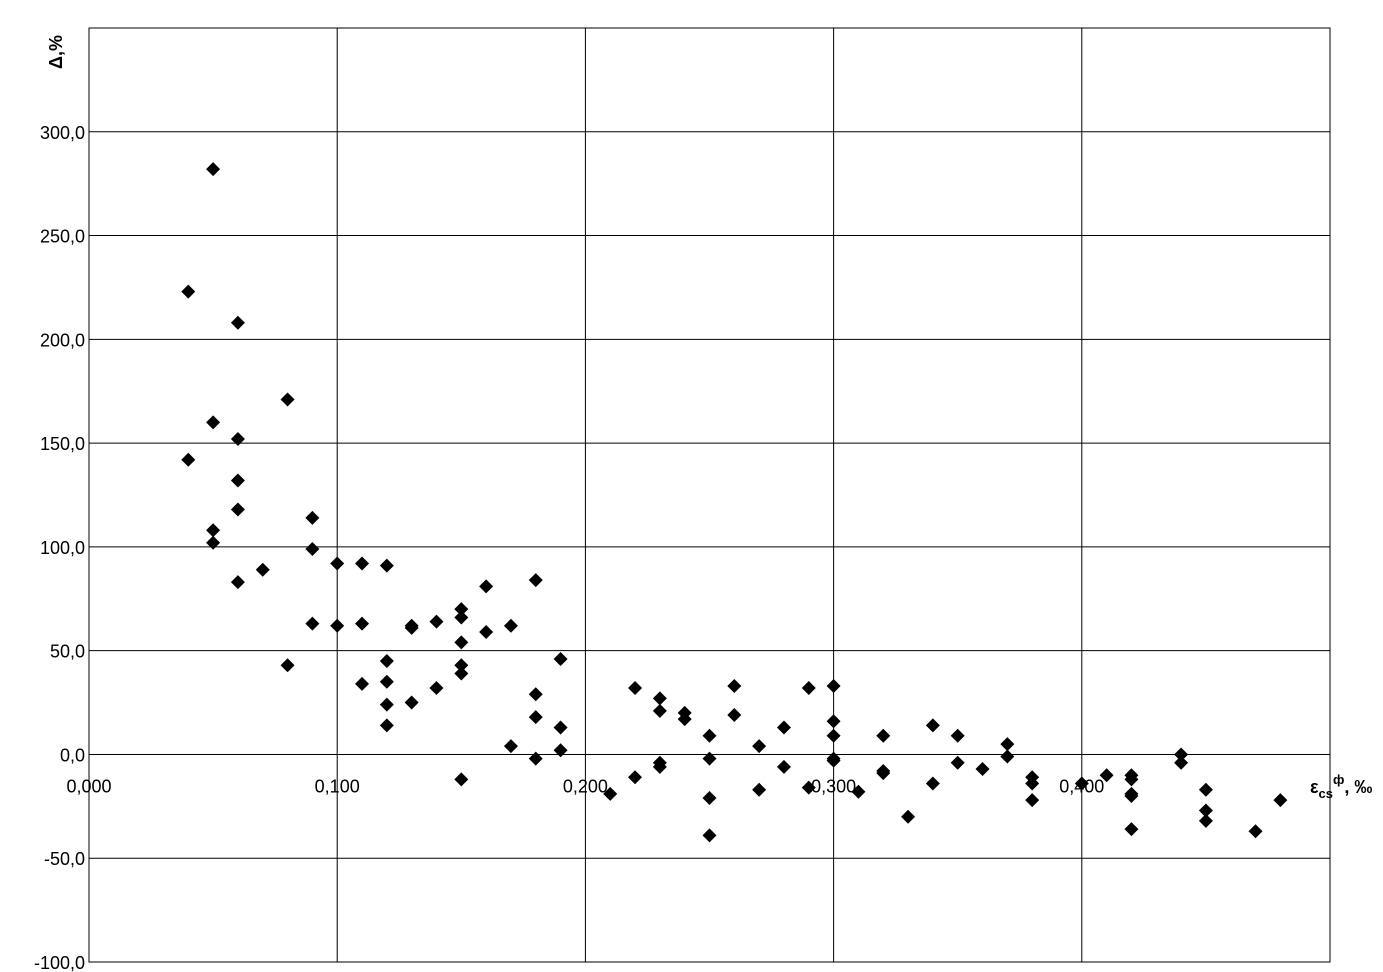  Describe the element at coordinates (64, 859) in the screenshot. I see `y-tick-label: -50,0` at that location.